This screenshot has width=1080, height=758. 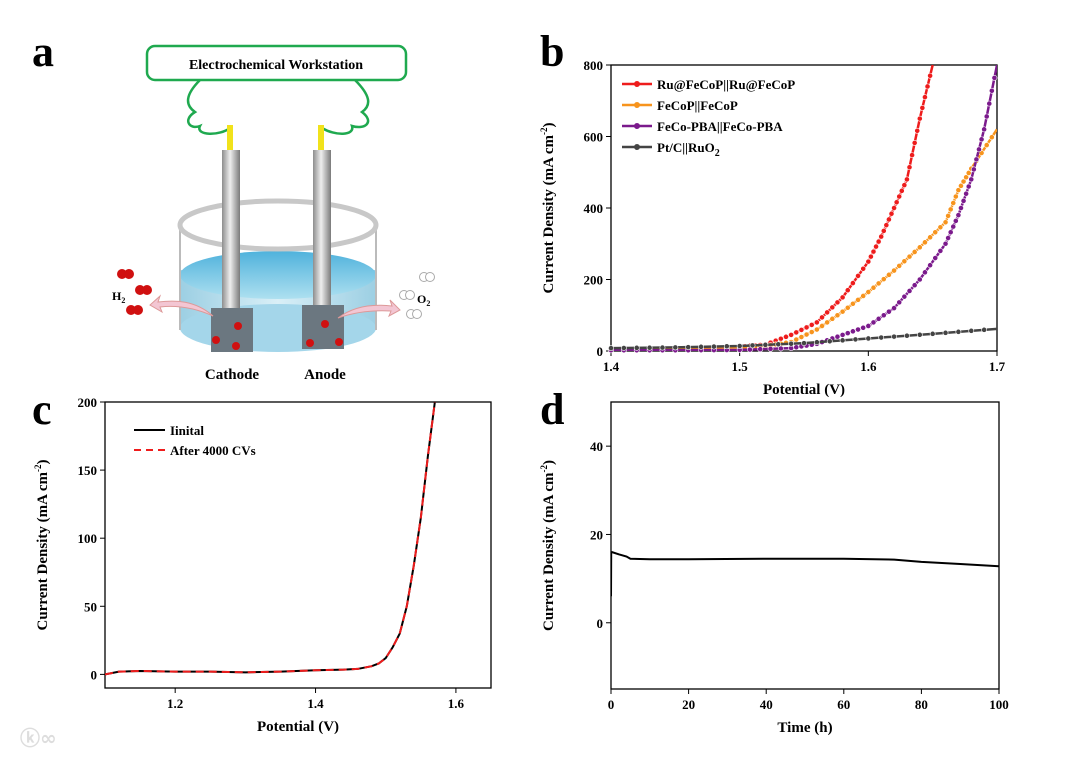 I want to click on legend-label: Iinital, so click(x=187, y=430).